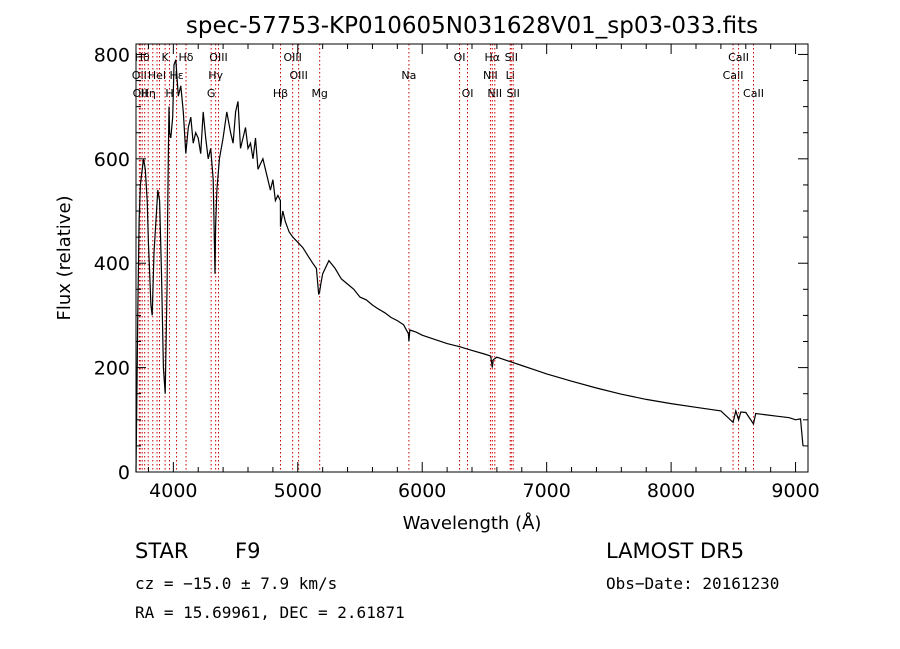  I want to click on object-class: STAR, so click(162, 551).